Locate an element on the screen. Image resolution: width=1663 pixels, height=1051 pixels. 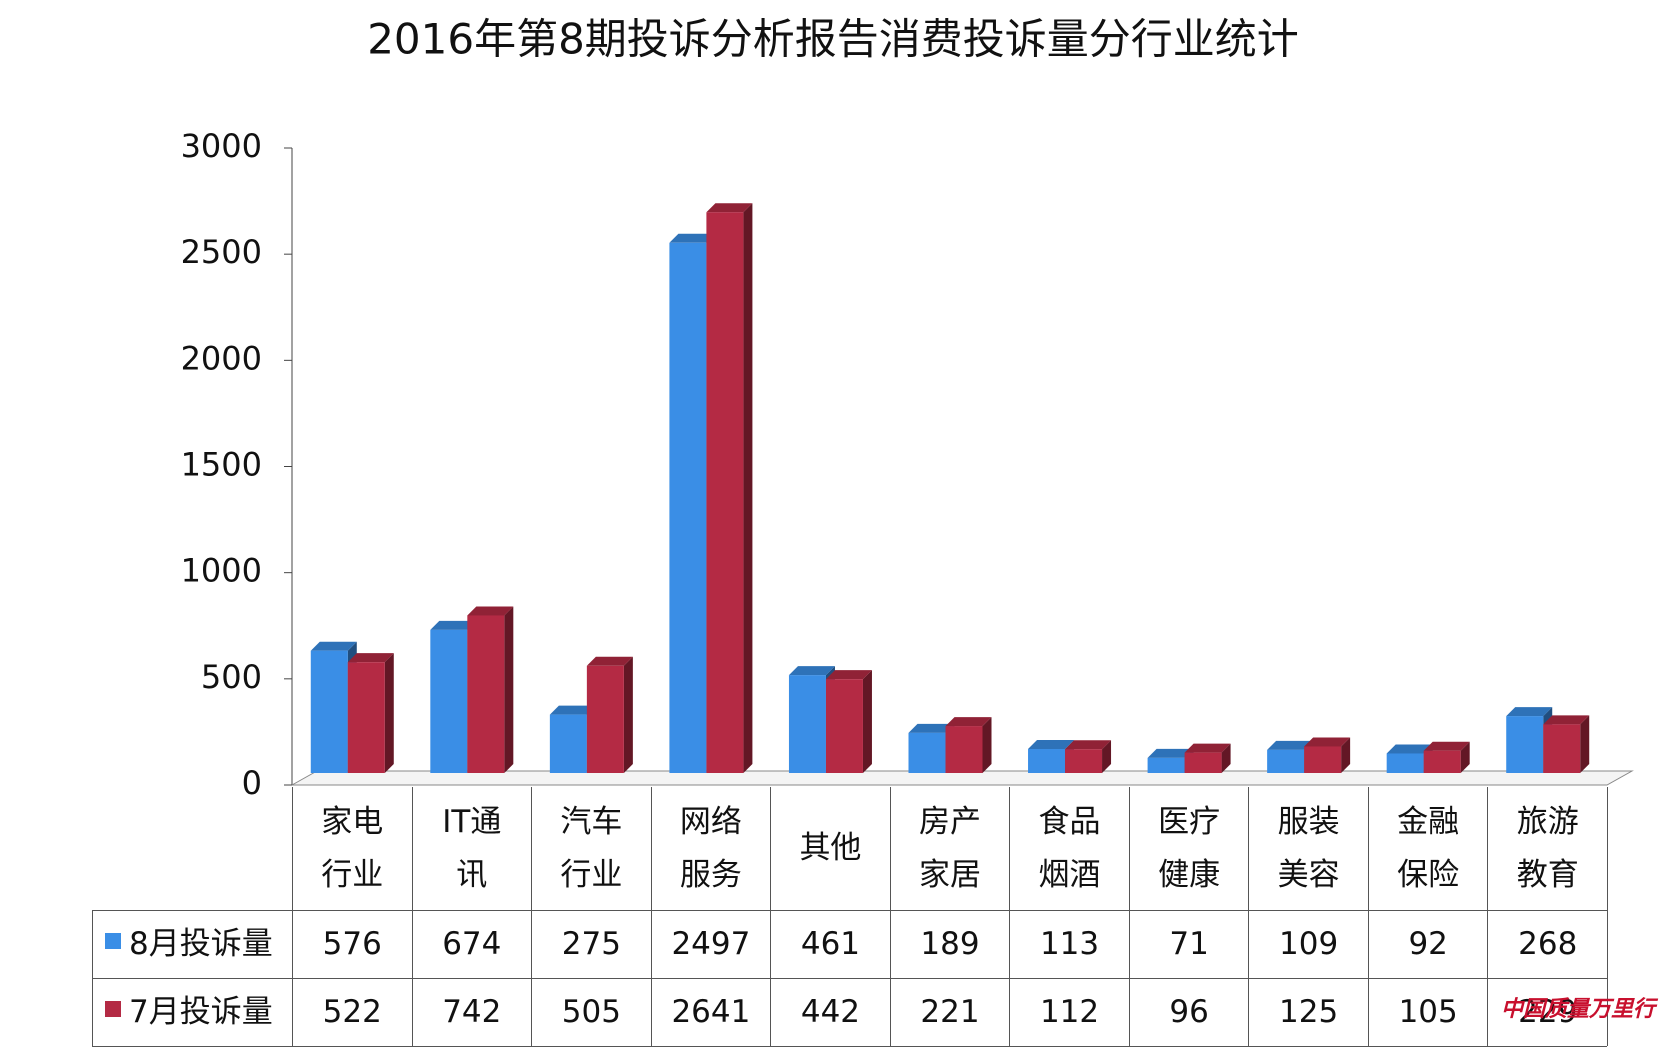
table-value: 71 is located at coordinates (1188, 944).